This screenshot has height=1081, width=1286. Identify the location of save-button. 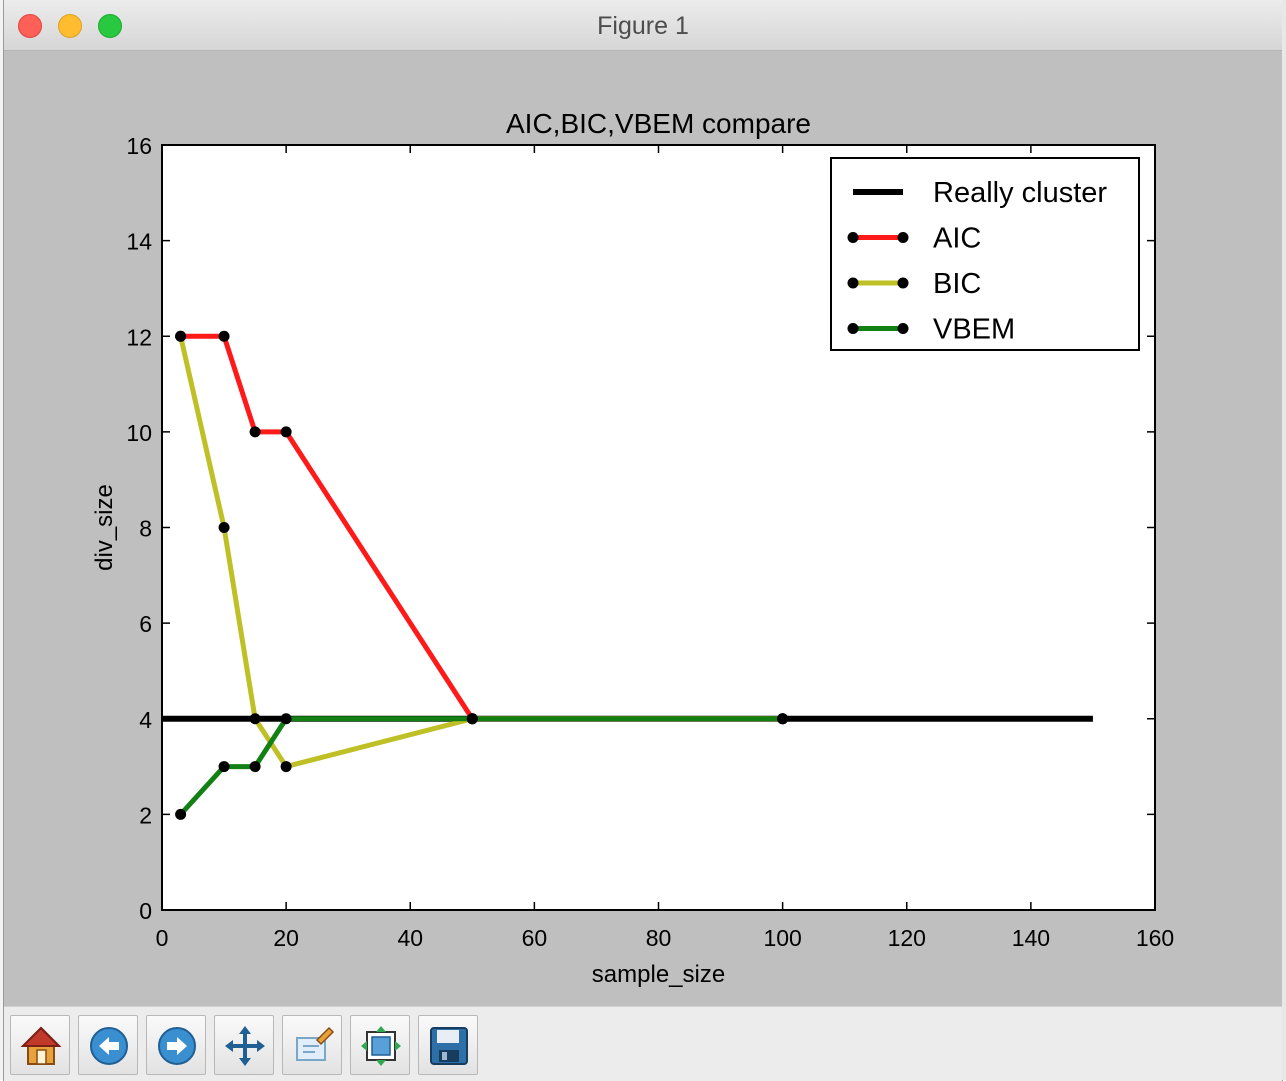
(448, 1045).